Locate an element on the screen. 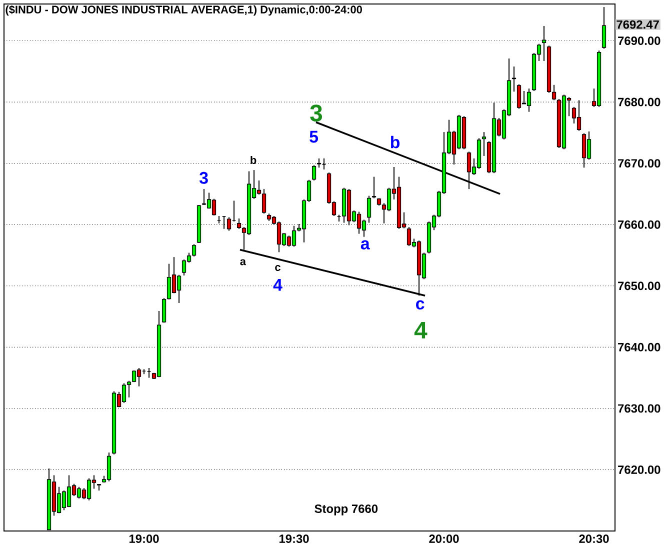 This screenshot has width=666, height=552. y-tick-label: 7670.00 is located at coordinates (639, 163).